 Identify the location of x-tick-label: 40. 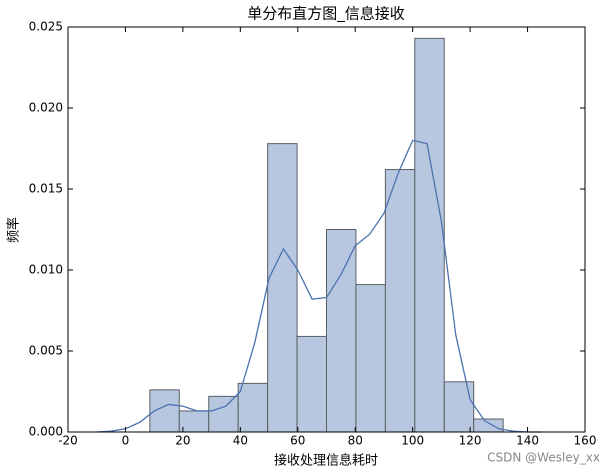
(240, 441).